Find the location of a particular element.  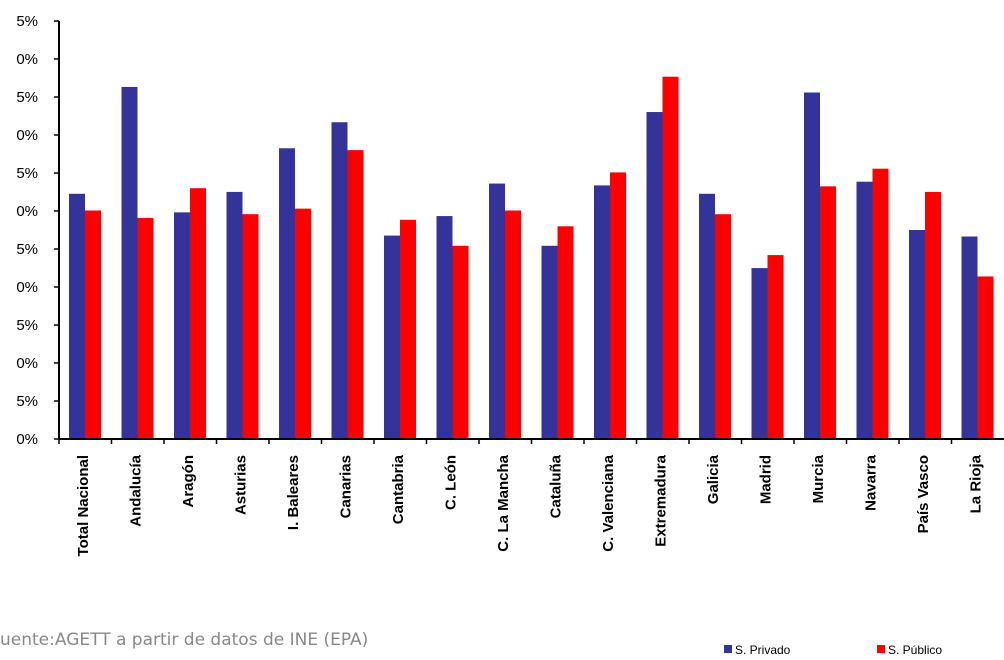

x-category-label: Galicia is located at coordinates (713, 479).